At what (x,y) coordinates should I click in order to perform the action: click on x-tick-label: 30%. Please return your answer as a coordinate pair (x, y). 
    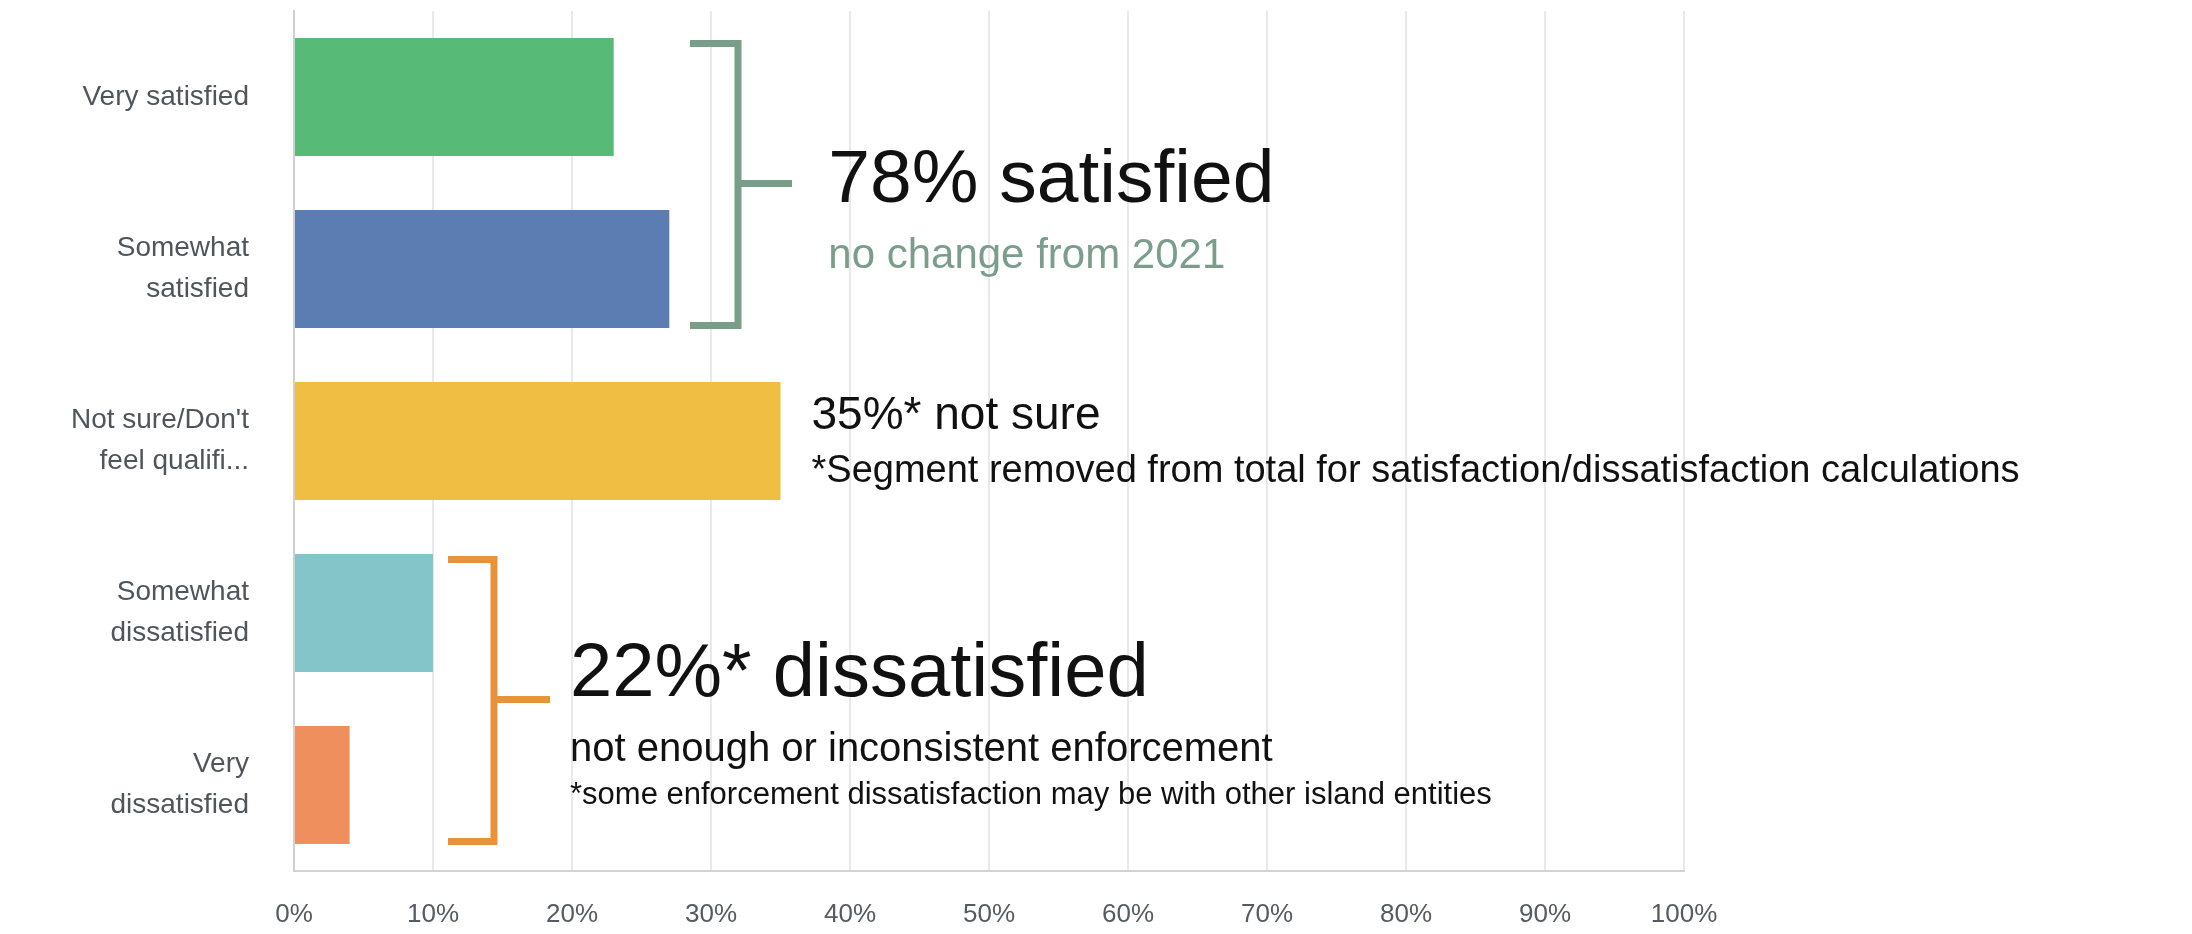
    Looking at the image, I should click on (711, 912).